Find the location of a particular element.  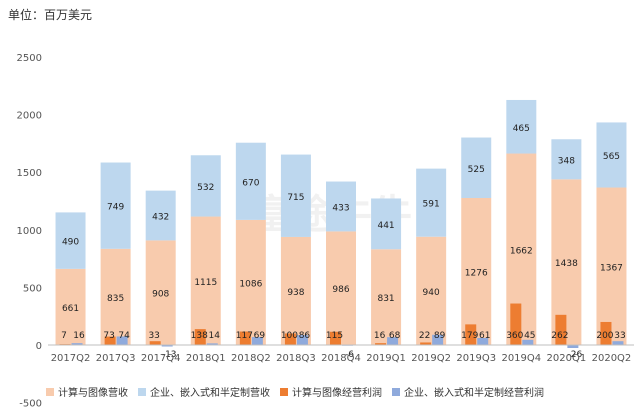

x-tick-label: 2019Q2 is located at coordinates (431, 358).